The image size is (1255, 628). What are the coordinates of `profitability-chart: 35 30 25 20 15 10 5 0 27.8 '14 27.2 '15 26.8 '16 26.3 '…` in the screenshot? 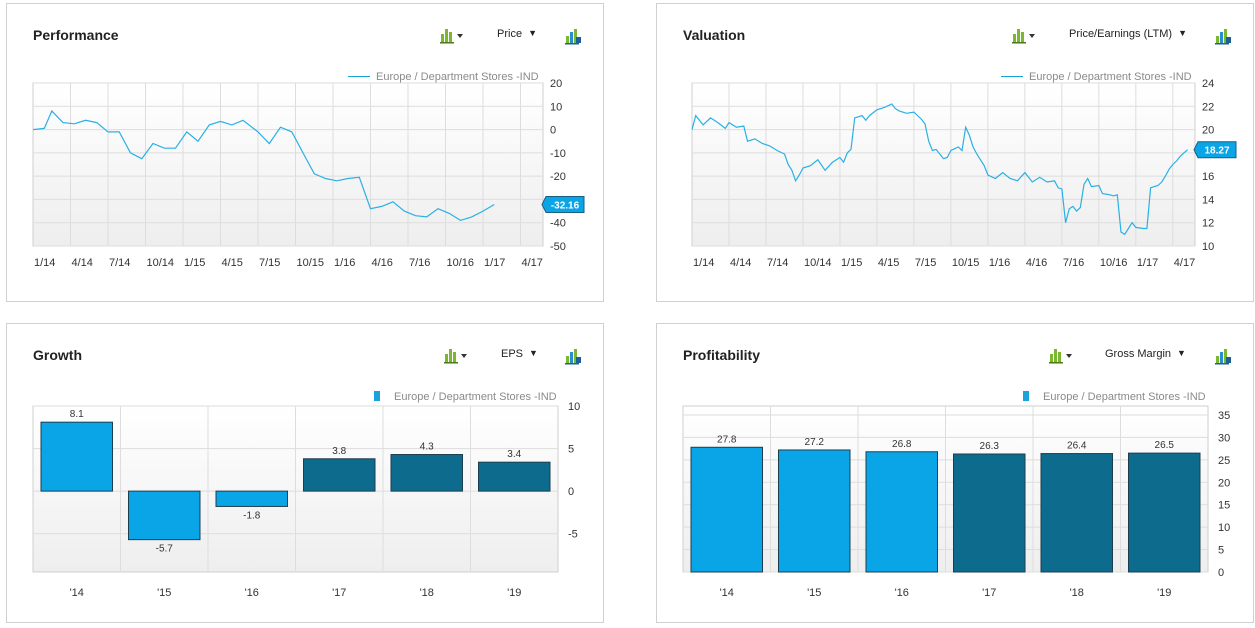 It's located at (956, 502).